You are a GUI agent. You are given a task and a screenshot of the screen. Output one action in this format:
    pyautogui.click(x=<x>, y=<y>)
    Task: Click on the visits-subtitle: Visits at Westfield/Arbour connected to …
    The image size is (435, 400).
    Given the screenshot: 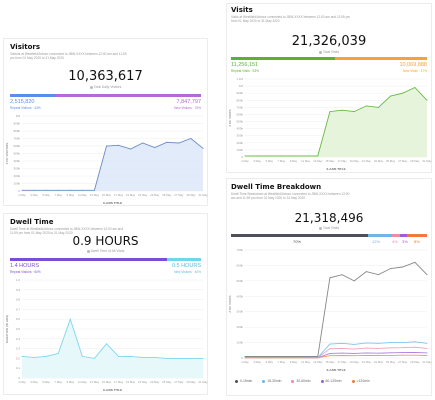 What is the action you would take?
    pyautogui.click(x=291, y=19)
    